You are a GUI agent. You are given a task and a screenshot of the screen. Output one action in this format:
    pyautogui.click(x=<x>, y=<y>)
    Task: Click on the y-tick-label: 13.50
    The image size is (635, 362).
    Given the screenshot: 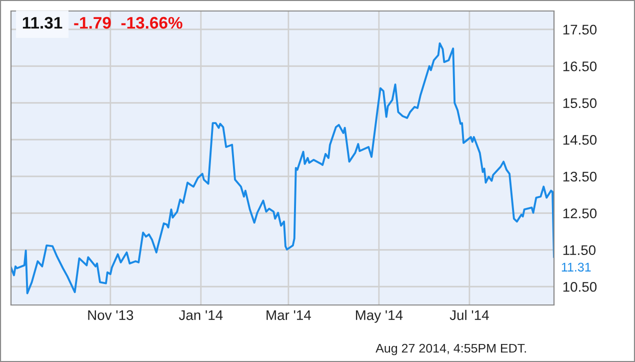 What is the action you would take?
    pyautogui.click(x=580, y=177)
    